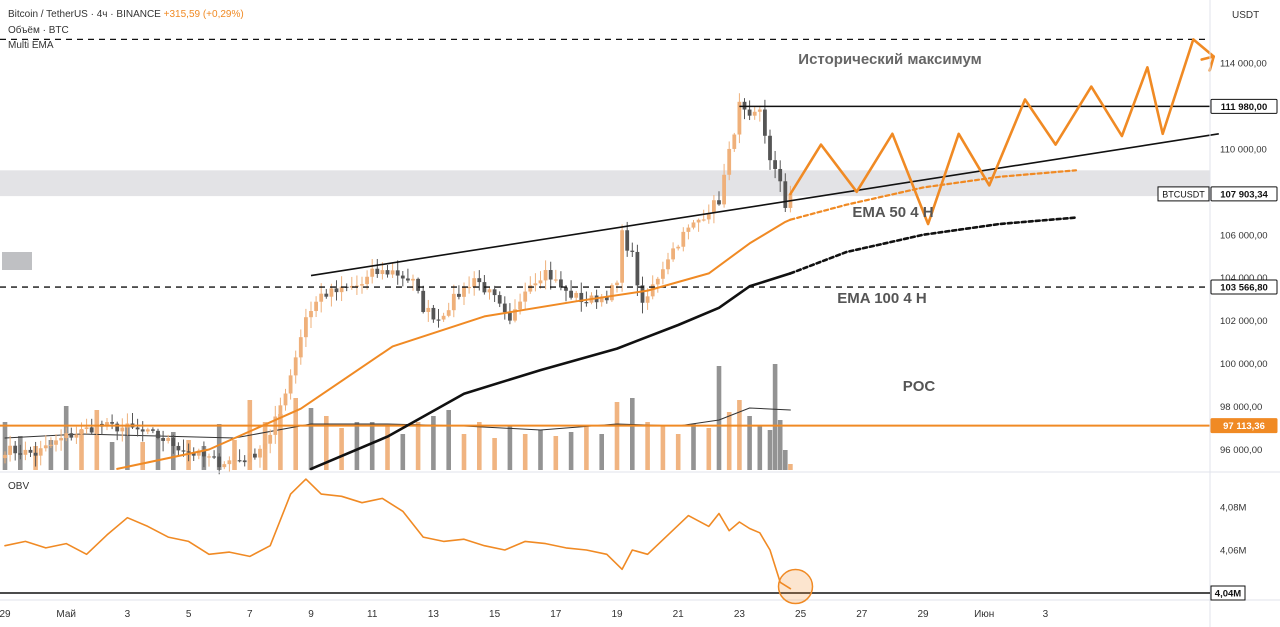 This screenshot has width=1280, height=627. What do you see at coordinates (1244, 426) in the screenshot?
I see `poc-price-label: 97 113,36` at bounding box center [1244, 426].